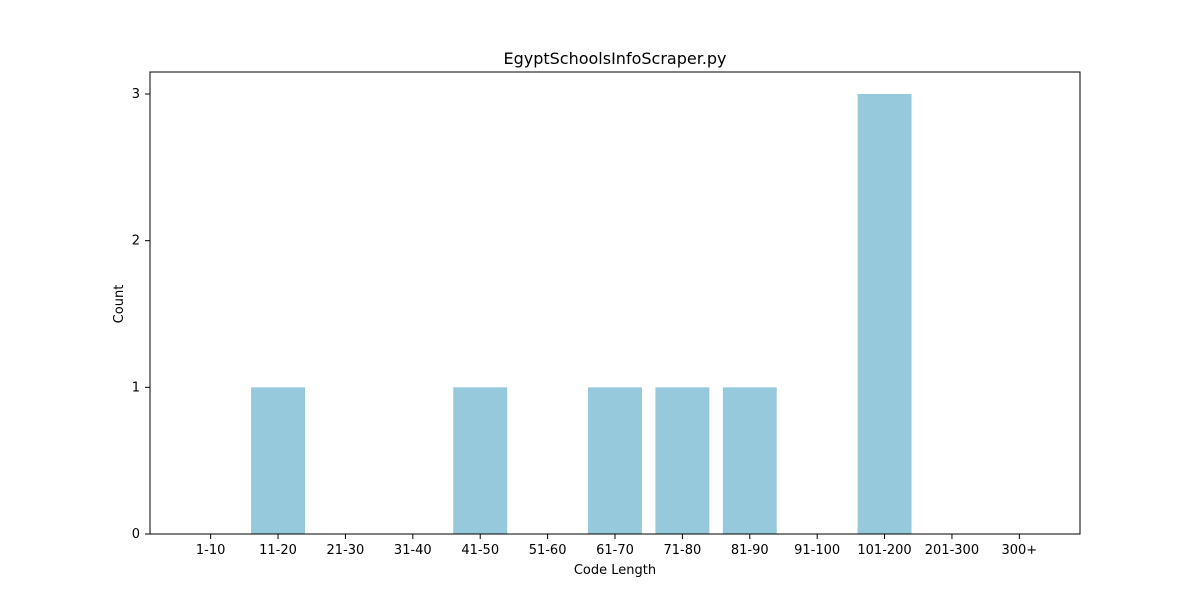 This screenshot has height=600, width=1200. What do you see at coordinates (211, 550) in the screenshot?
I see `x-tick-label-1-10: 1-10` at bounding box center [211, 550].